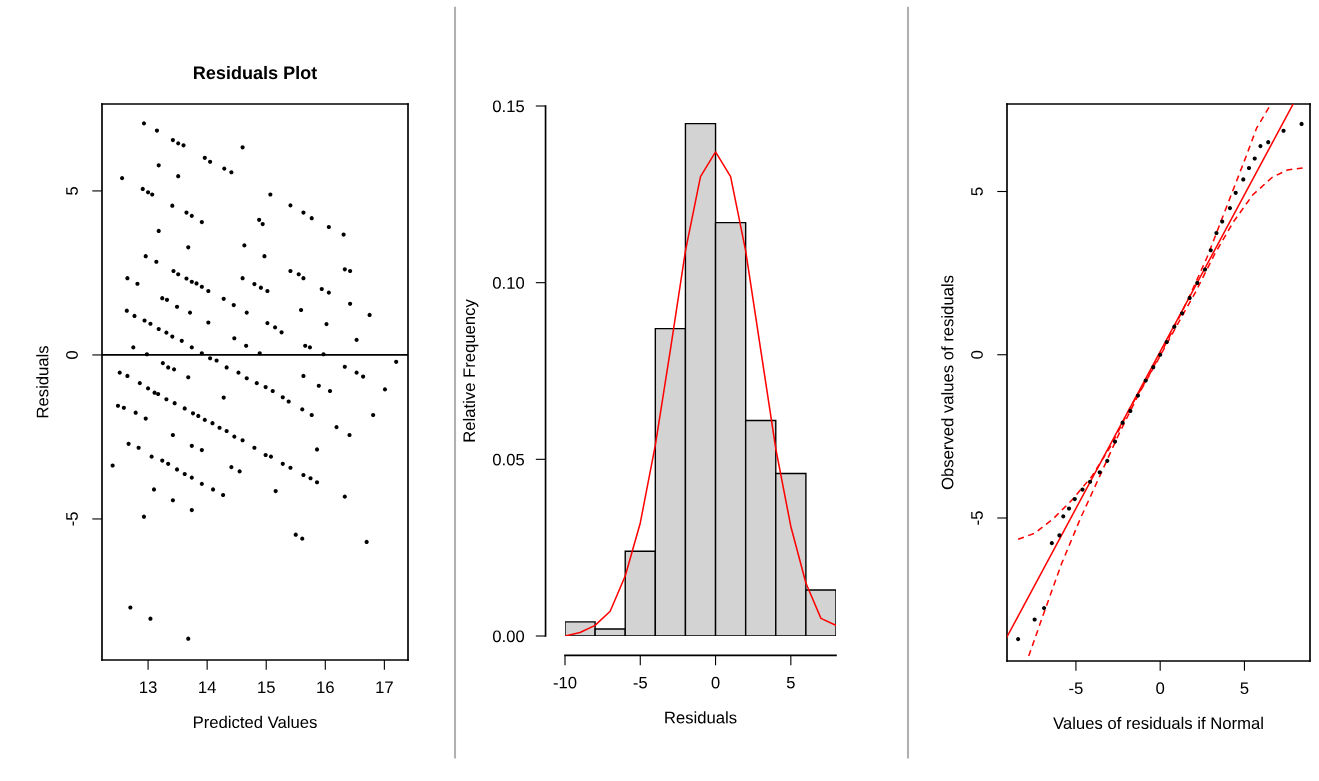 This screenshot has height=781, width=1319. I want to click on chart-title: Residuals Plot, so click(255, 72).